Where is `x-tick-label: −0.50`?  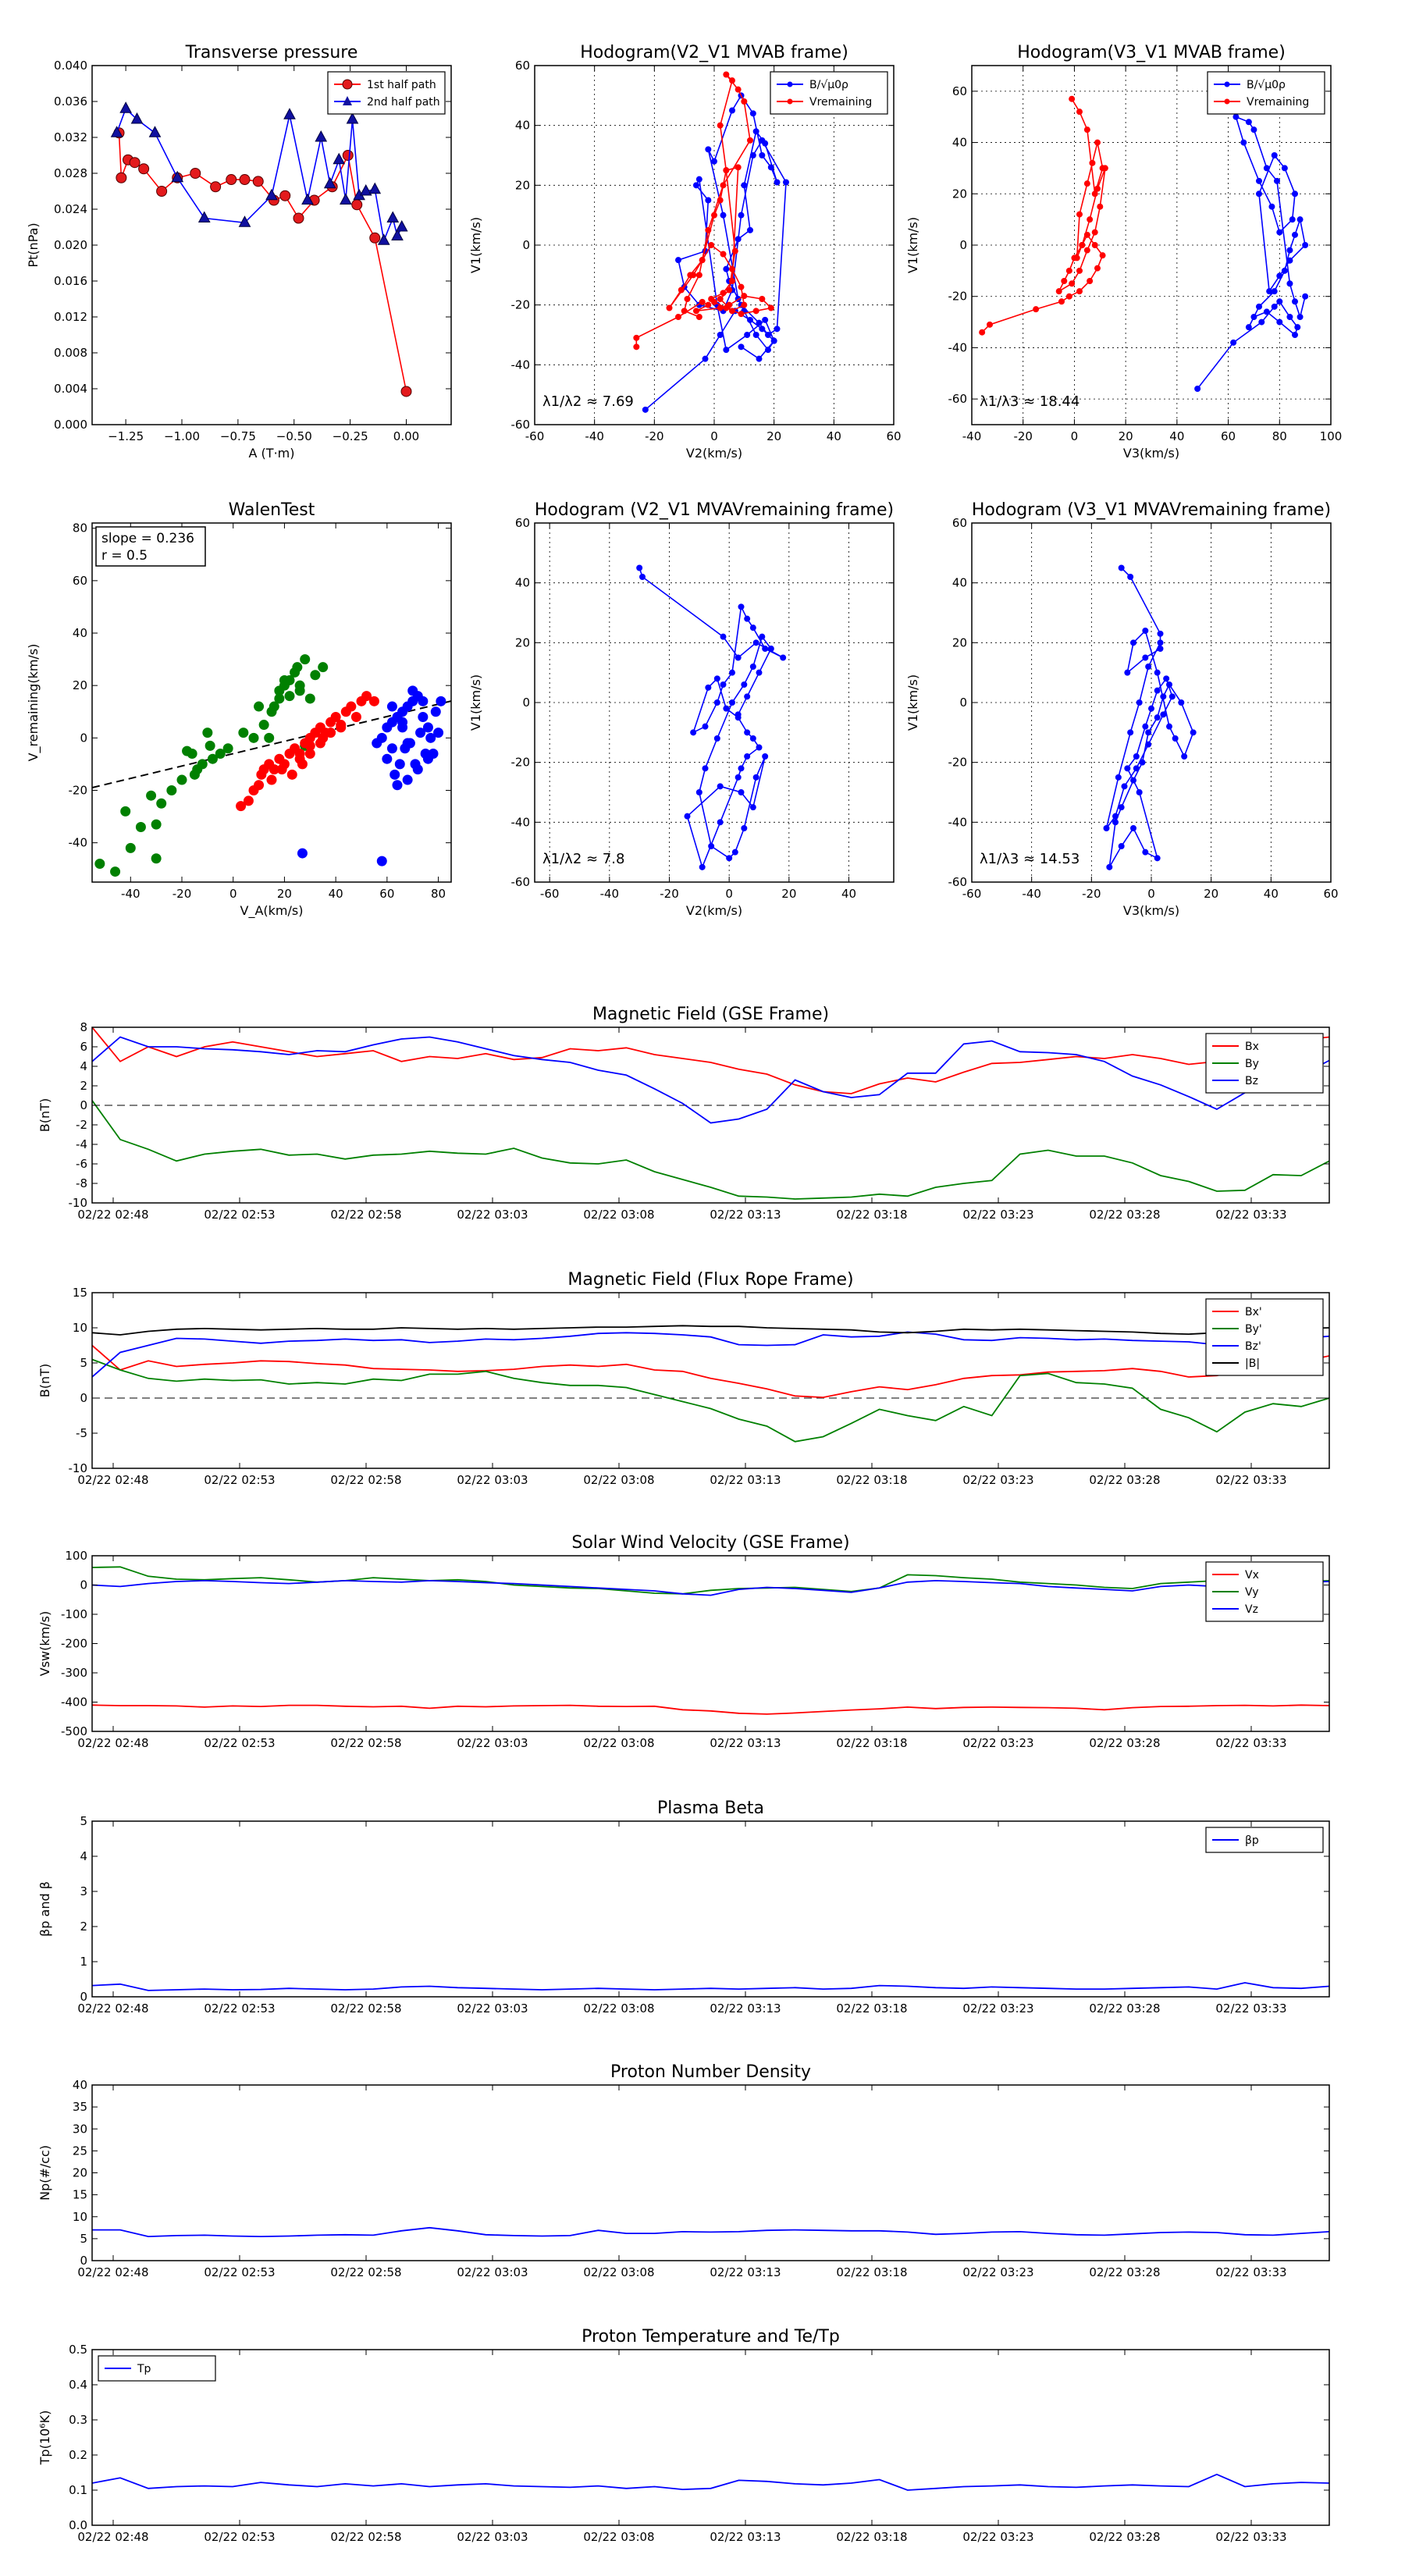 x-tick-label: −0.50 is located at coordinates (294, 436).